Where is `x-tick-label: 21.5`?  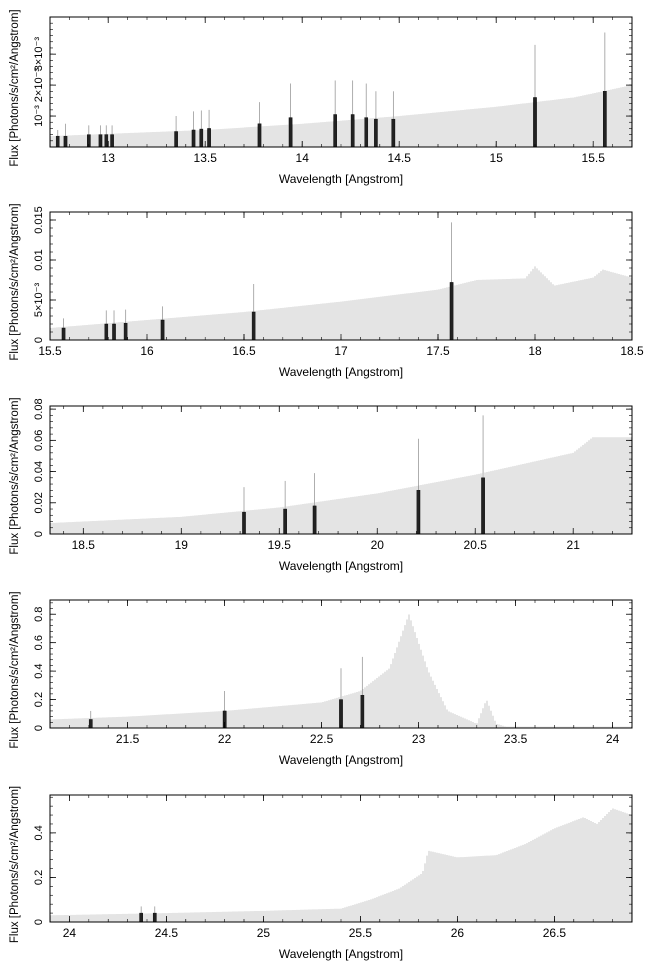 x-tick-label: 21.5 is located at coordinates (128, 739).